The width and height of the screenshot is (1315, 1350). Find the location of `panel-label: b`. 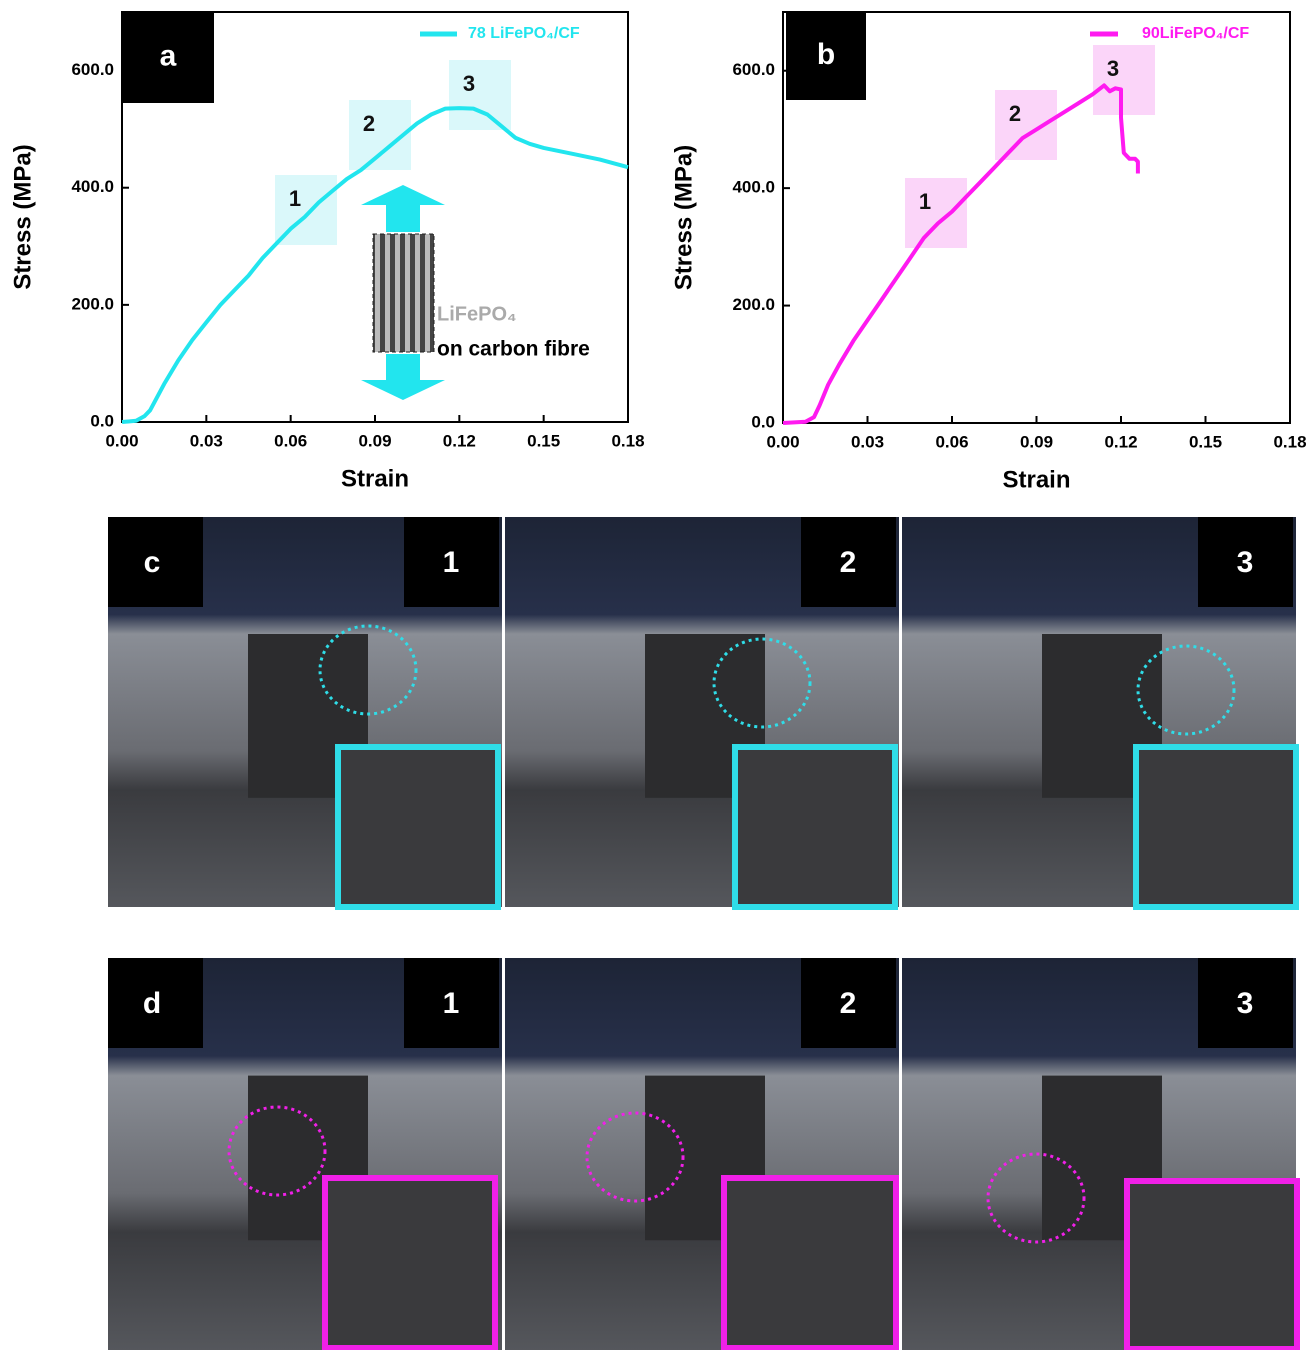

panel-label: b is located at coordinates (826, 54).